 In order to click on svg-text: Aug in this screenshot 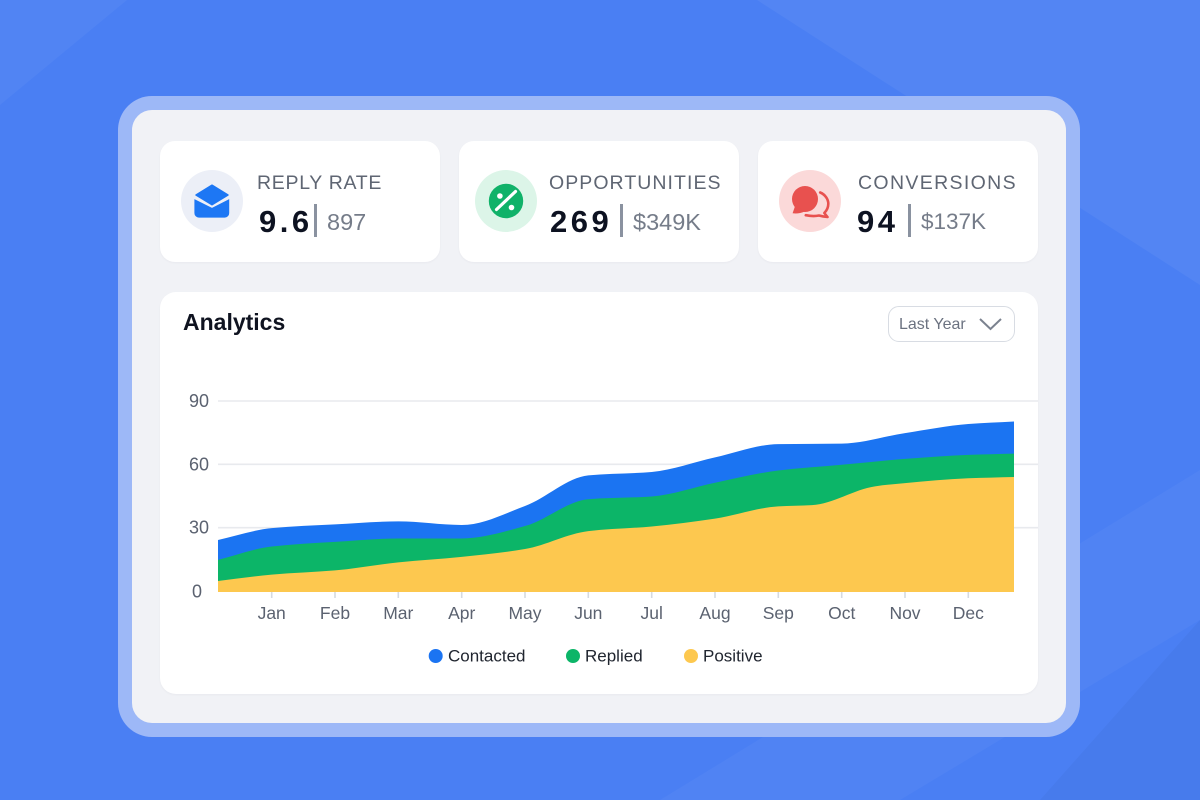, I will do `click(714, 613)`.